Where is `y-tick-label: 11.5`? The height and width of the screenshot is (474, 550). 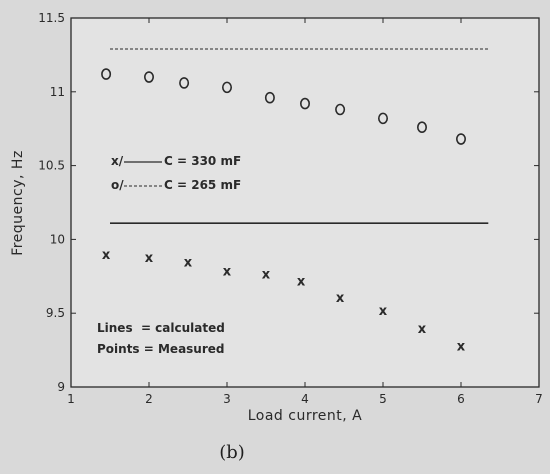 y-tick-label: 11.5 is located at coordinates (51, 18).